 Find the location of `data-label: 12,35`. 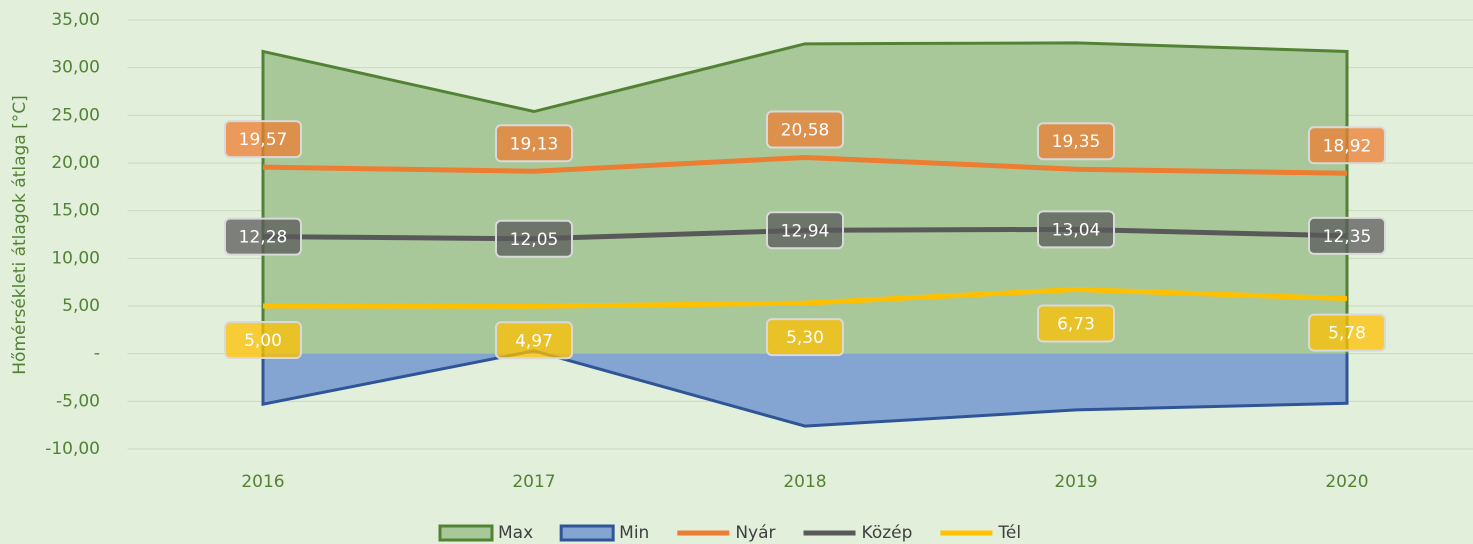

data-label: 12,35 is located at coordinates (1347, 237).